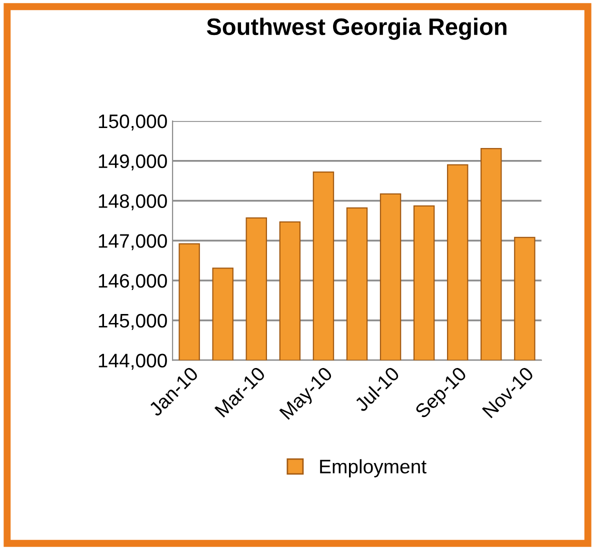  What do you see at coordinates (132, 362) in the screenshot?
I see `y-tick-label: 144,000` at bounding box center [132, 362].